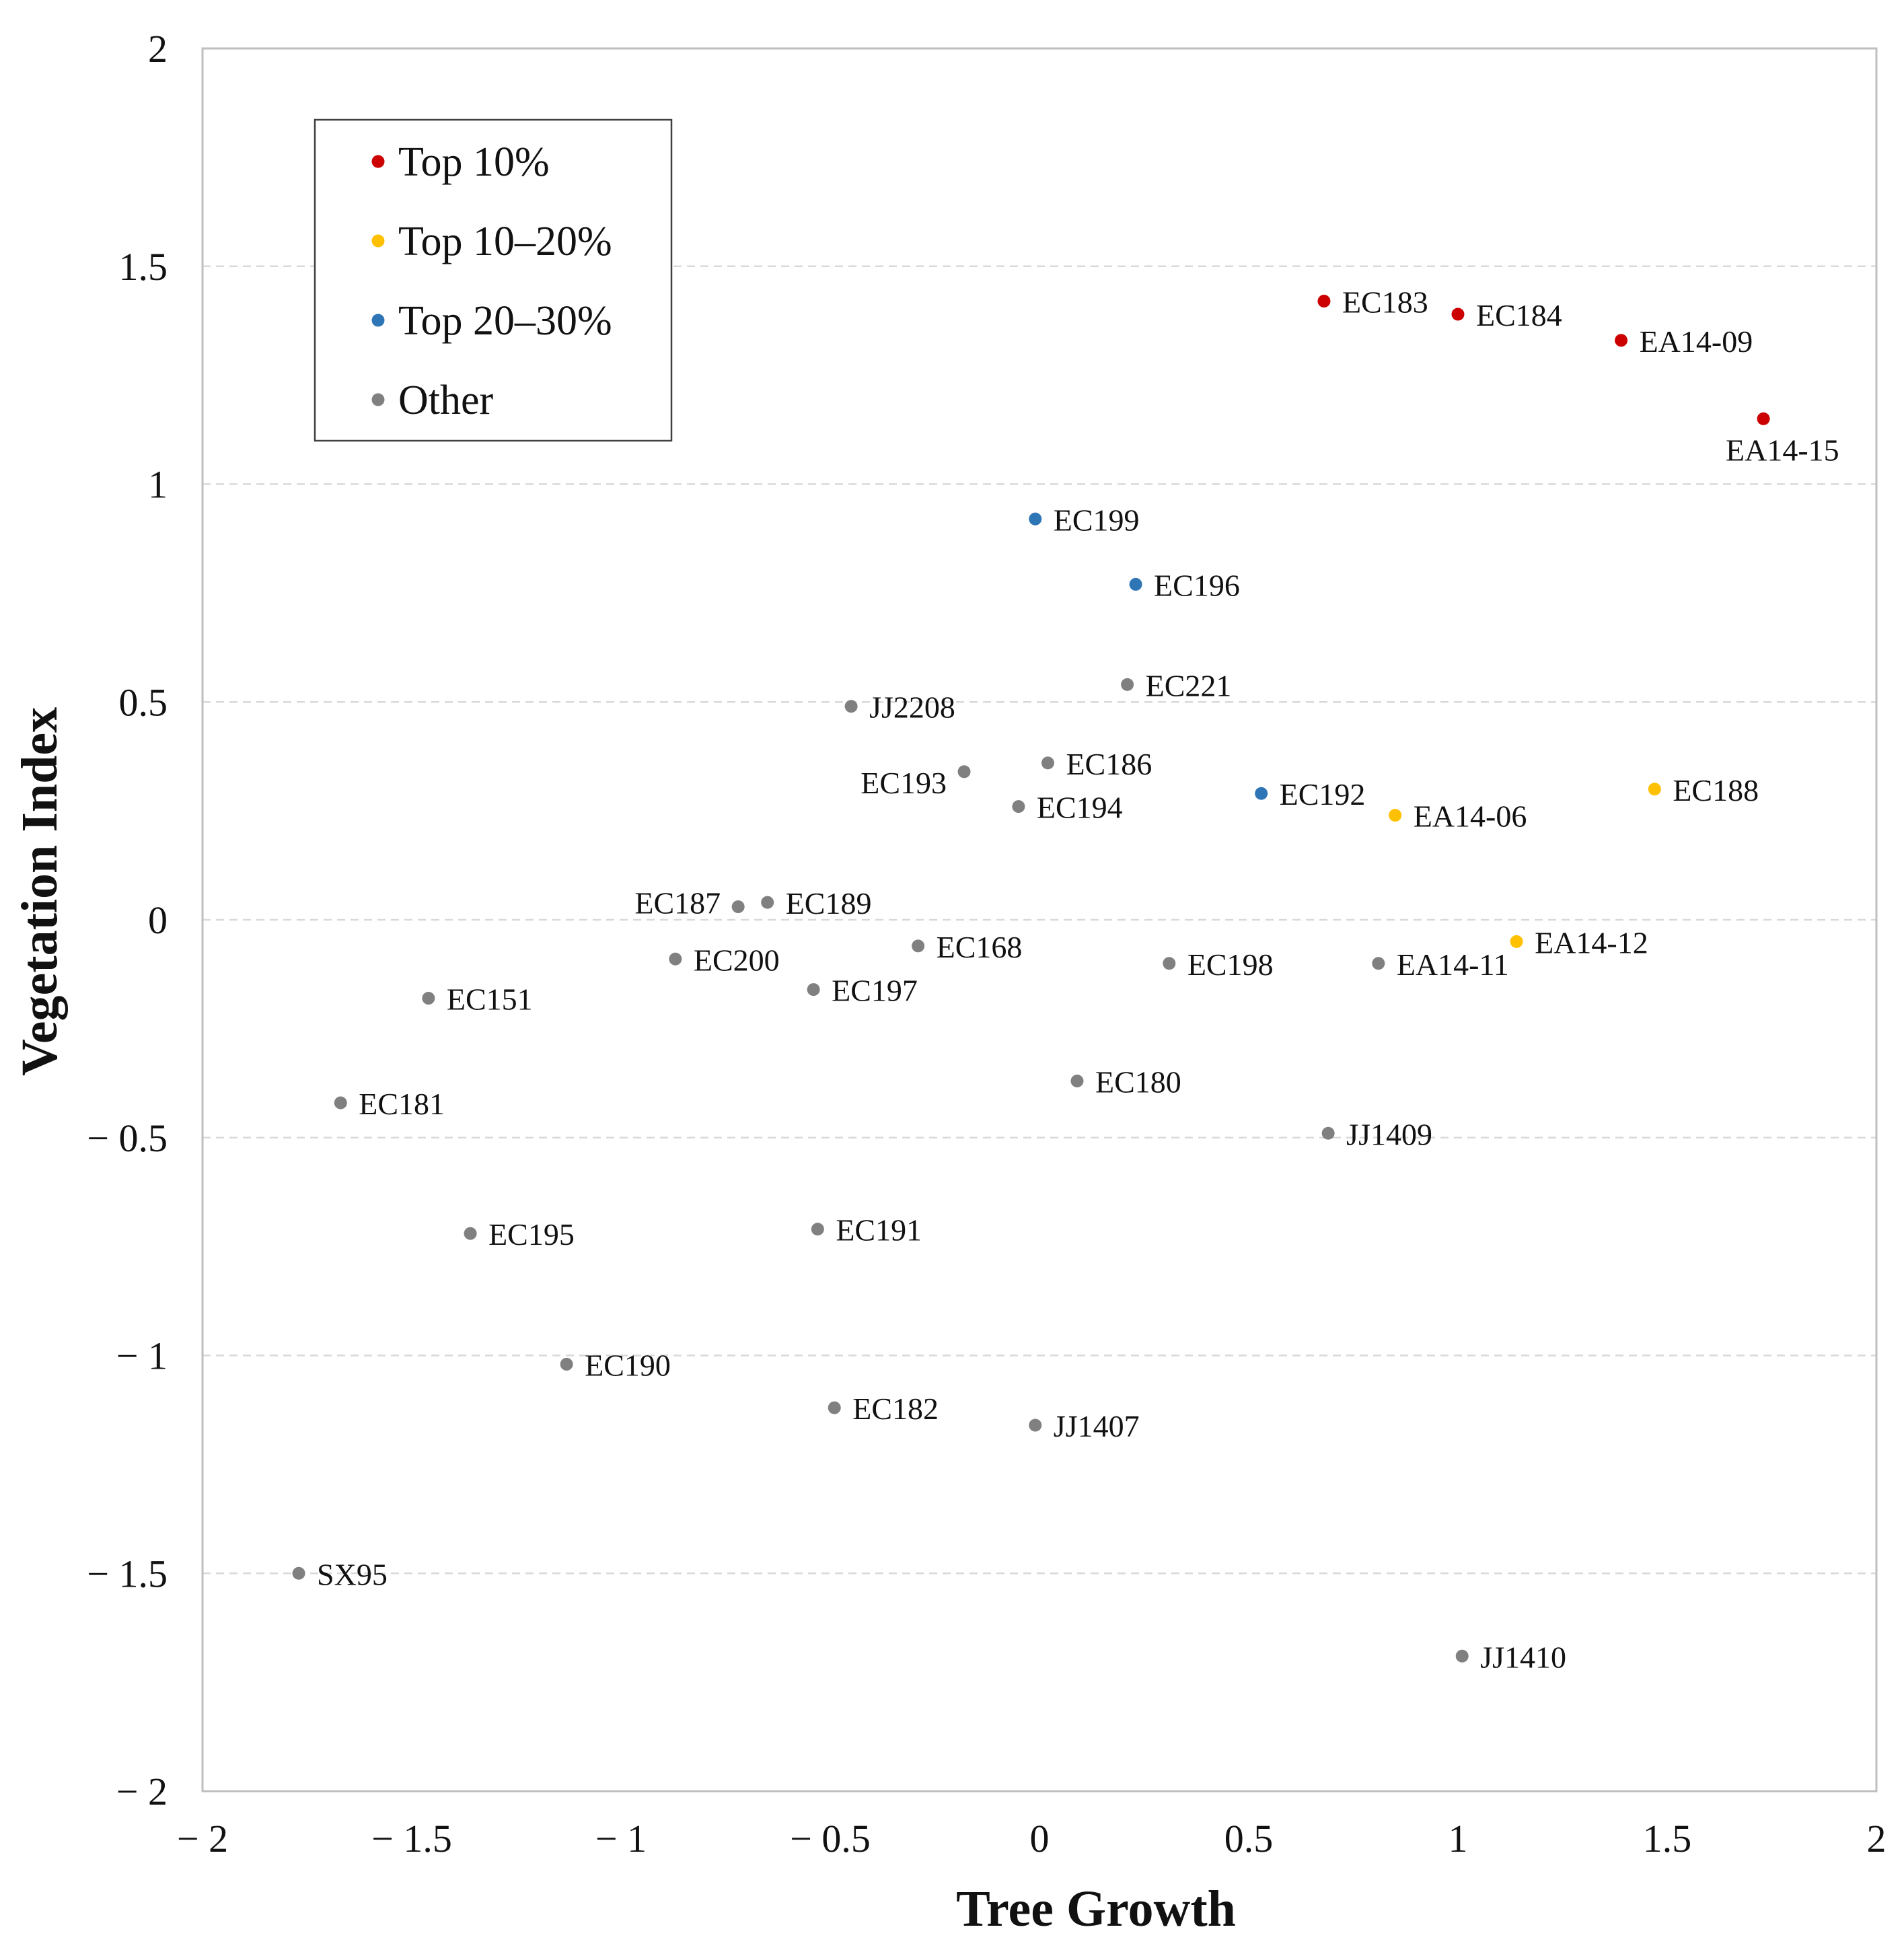 The width and height of the screenshot is (1904, 1954). I want to click on legend: Top 10% Top 10–20% Top 20–30% Other, so click(494, 280).